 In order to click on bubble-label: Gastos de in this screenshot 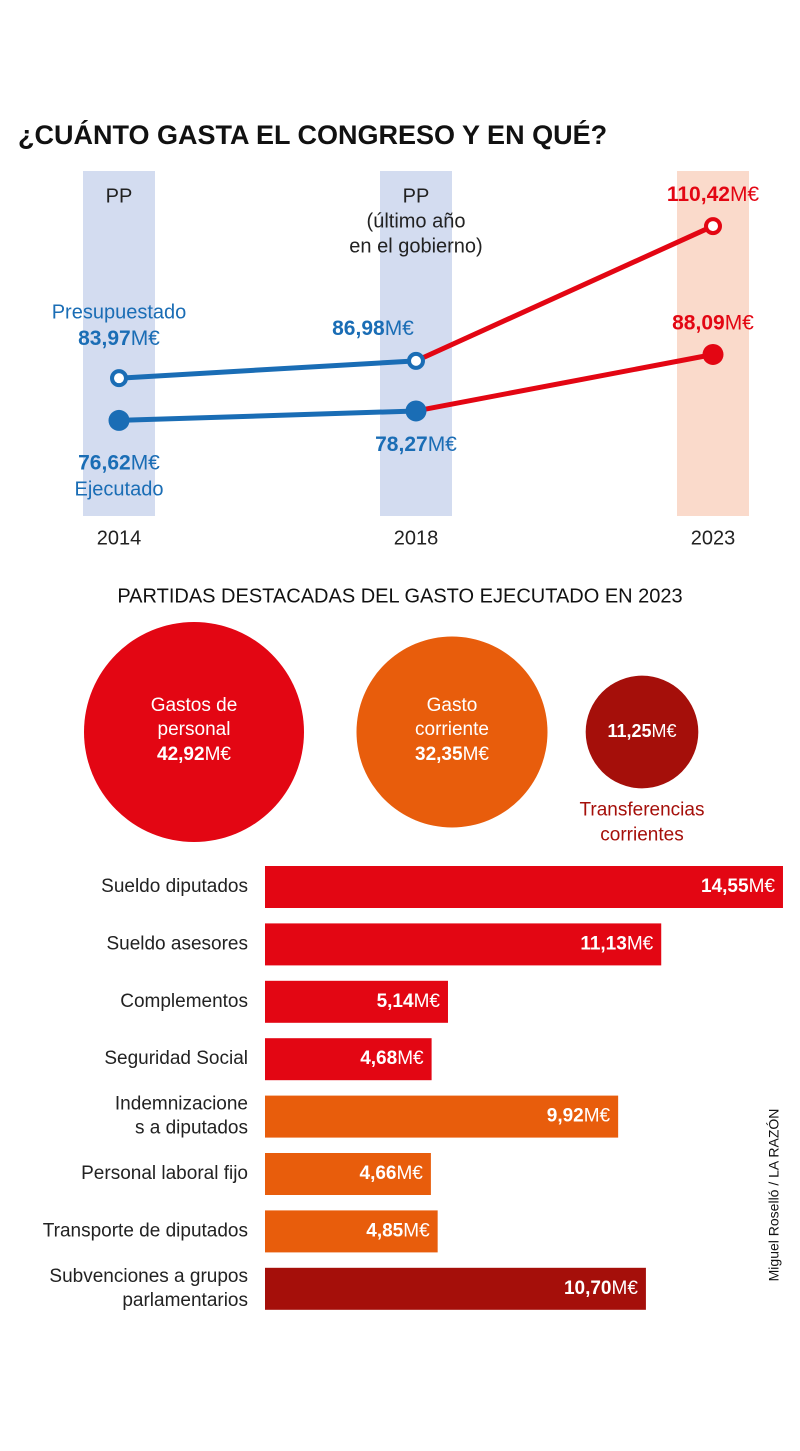, I will do `click(194, 705)`.